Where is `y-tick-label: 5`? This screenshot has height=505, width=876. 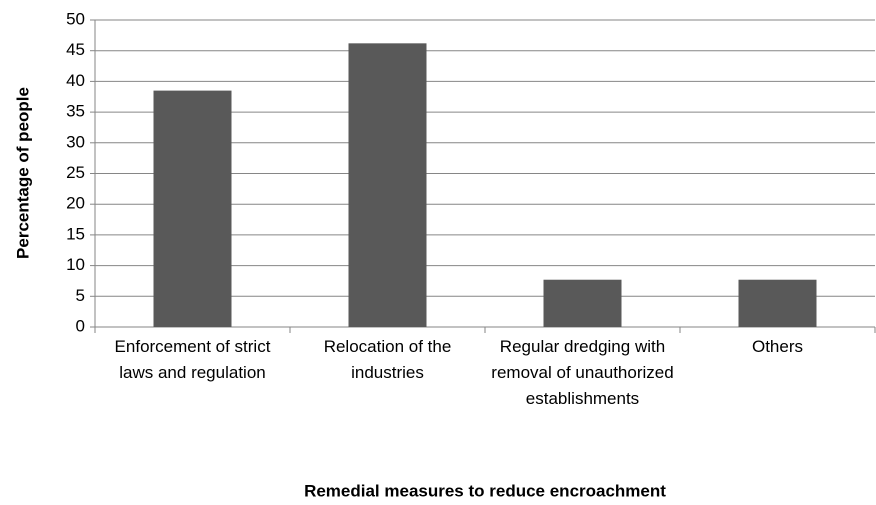
y-tick-label: 5 is located at coordinates (80, 295).